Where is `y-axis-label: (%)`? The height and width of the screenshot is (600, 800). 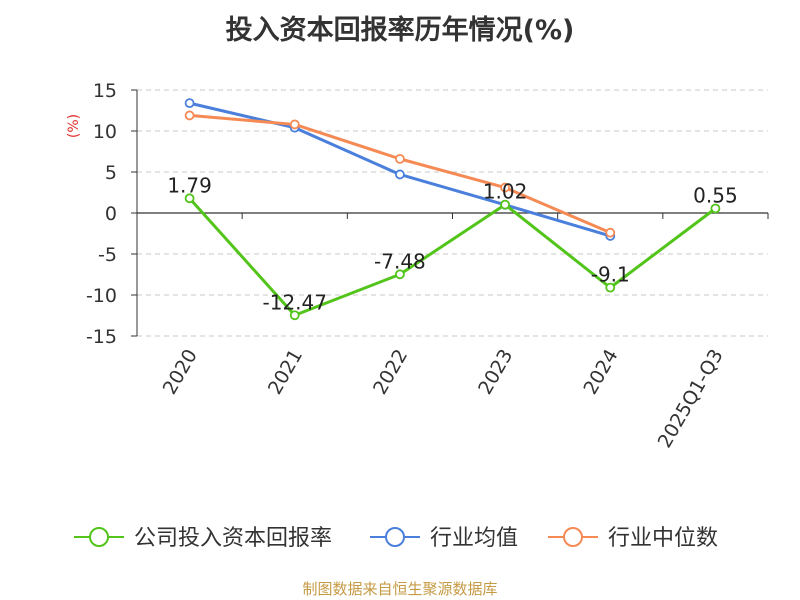
y-axis-label: (%) is located at coordinates (74, 126).